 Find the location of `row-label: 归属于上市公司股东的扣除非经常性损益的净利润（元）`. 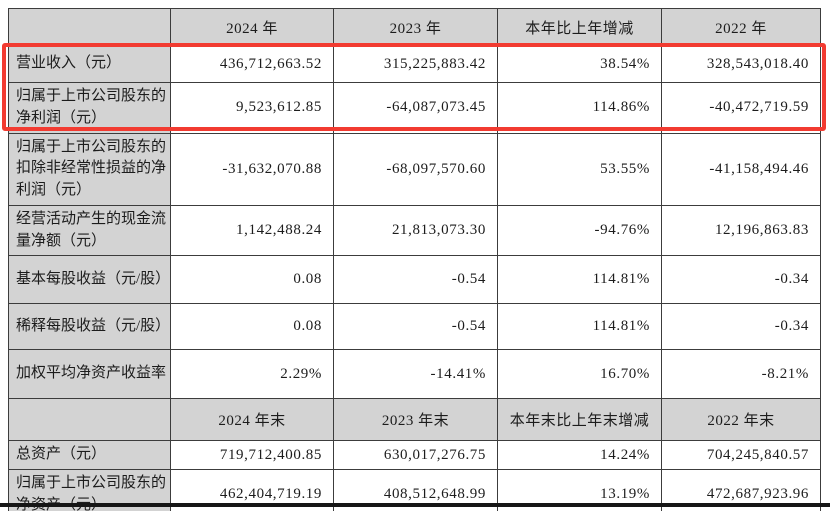

row-label: 归属于上市公司股东的扣除非经常性损益的净利润（元） is located at coordinates (89, 169).